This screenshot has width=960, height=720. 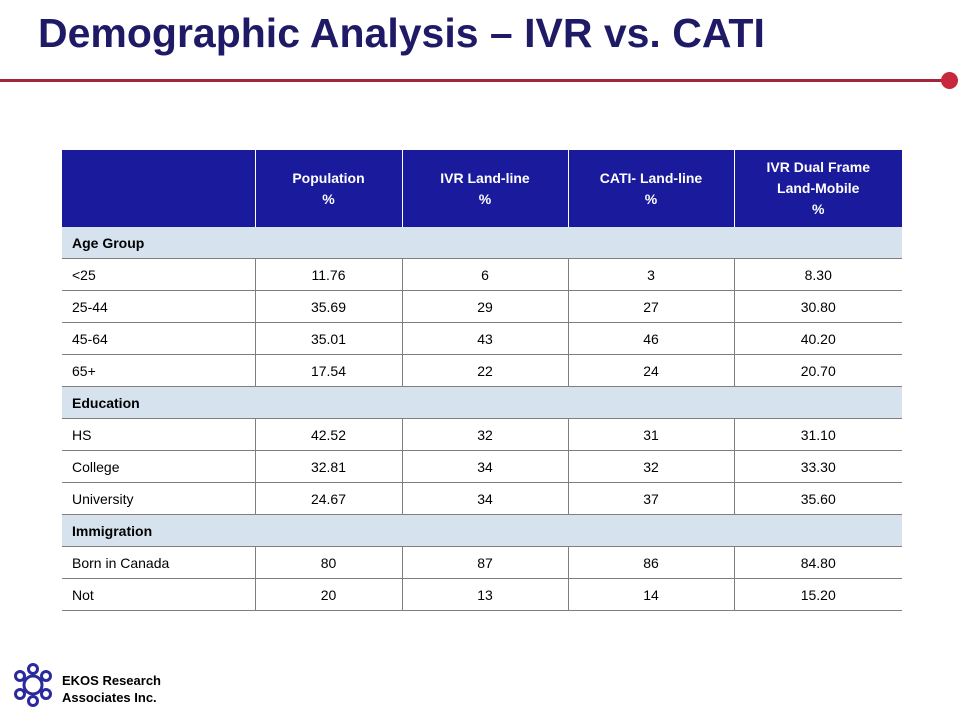 What do you see at coordinates (651, 306) in the screenshot?
I see `table-cell: 27` at bounding box center [651, 306].